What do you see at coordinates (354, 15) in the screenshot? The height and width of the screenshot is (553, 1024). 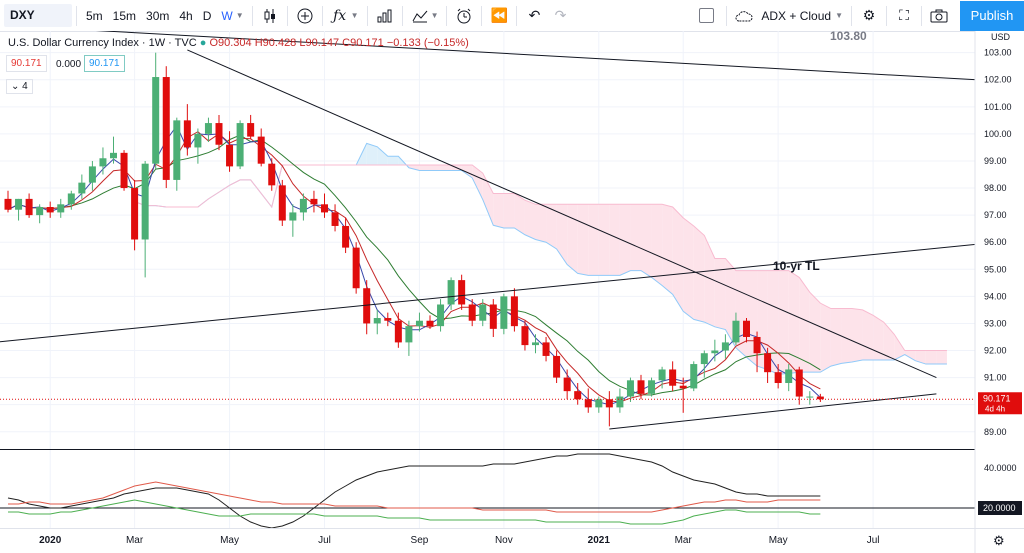 I see `indicators-dropdown-icon: ▼` at bounding box center [354, 15].